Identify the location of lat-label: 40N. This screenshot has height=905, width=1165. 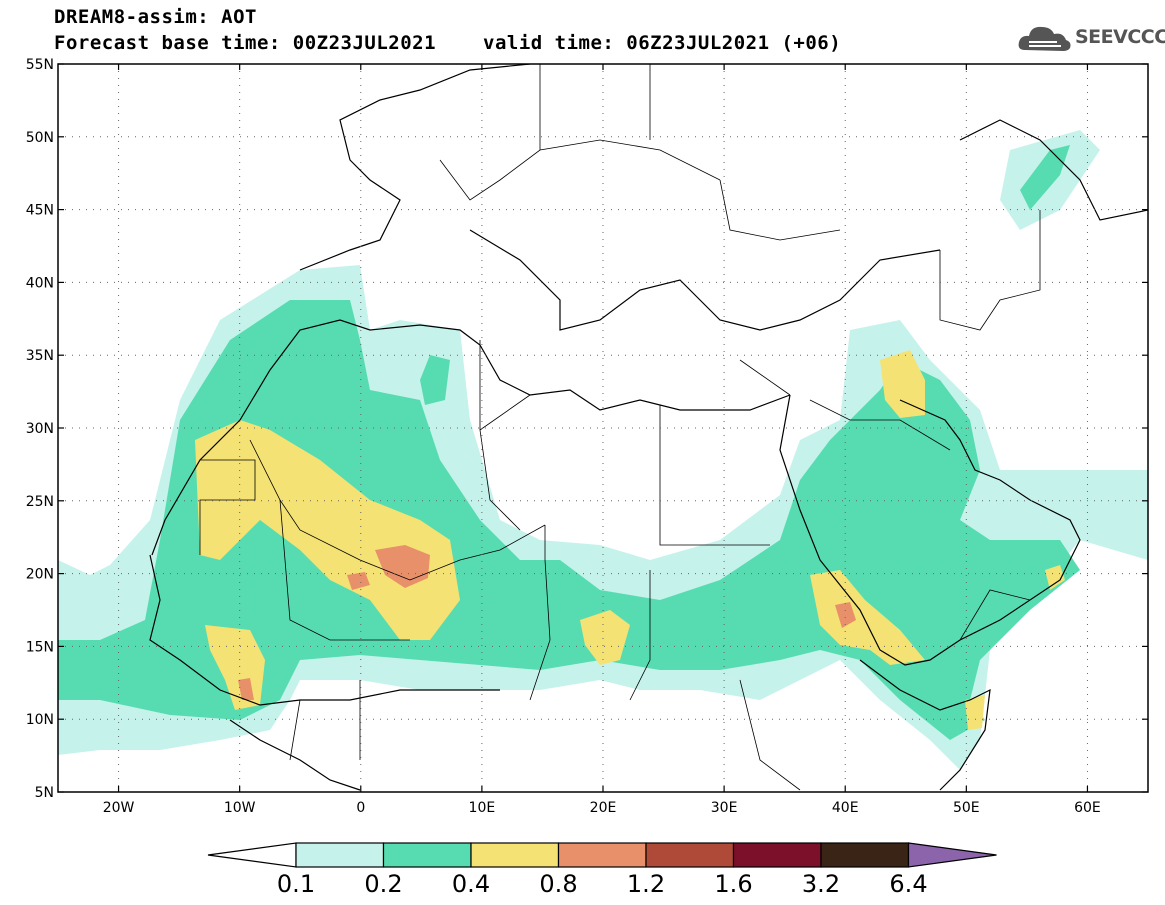
(40, 283).